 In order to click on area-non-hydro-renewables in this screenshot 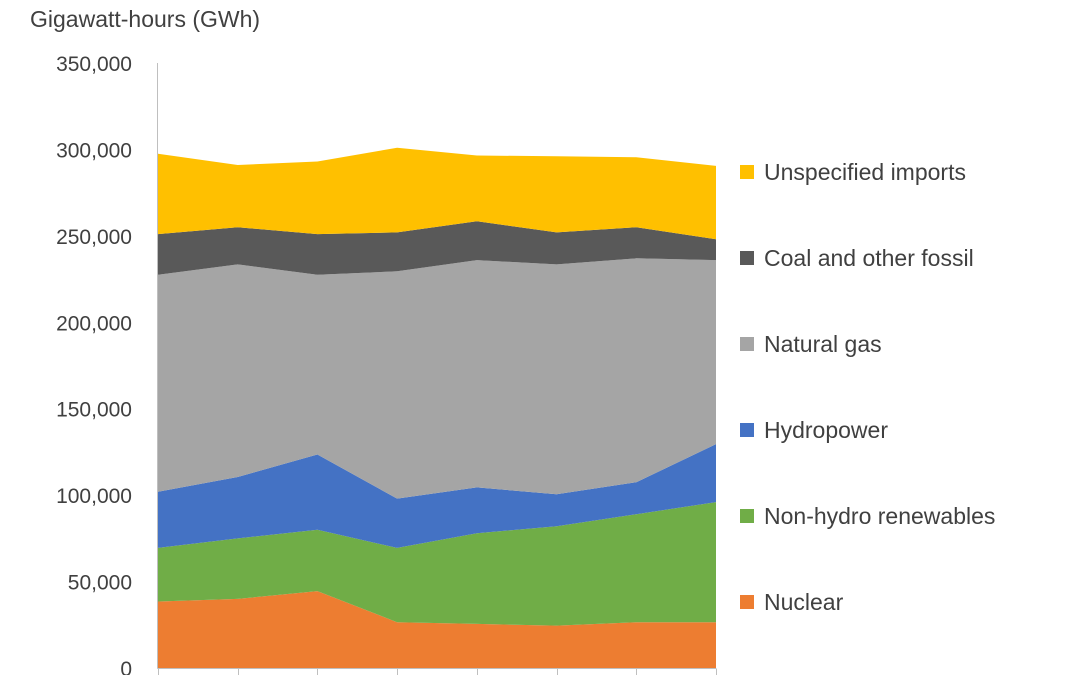, I will do `click(437, 564)`.